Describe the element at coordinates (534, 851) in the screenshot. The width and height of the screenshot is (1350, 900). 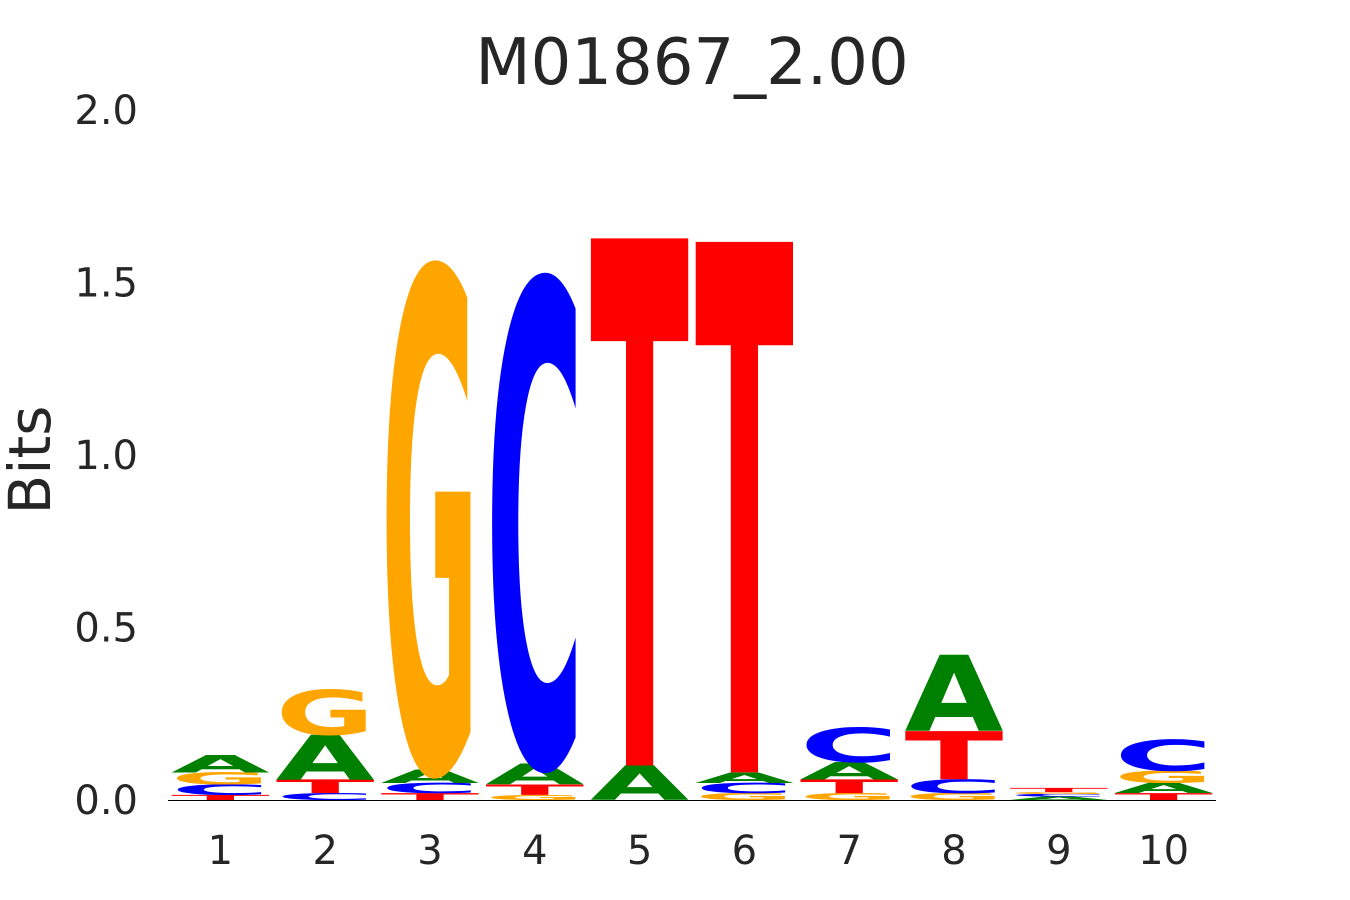
I see `x-tick-label: 4` at that location.